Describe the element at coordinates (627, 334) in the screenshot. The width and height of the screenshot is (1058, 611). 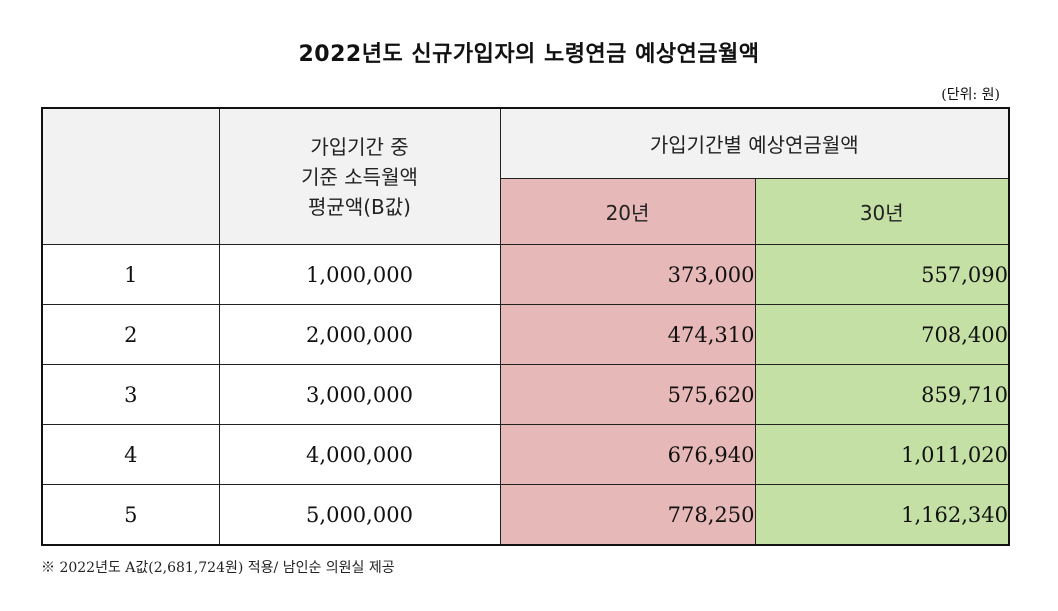
I see `row-20-year-pension: 474,310` at that location.